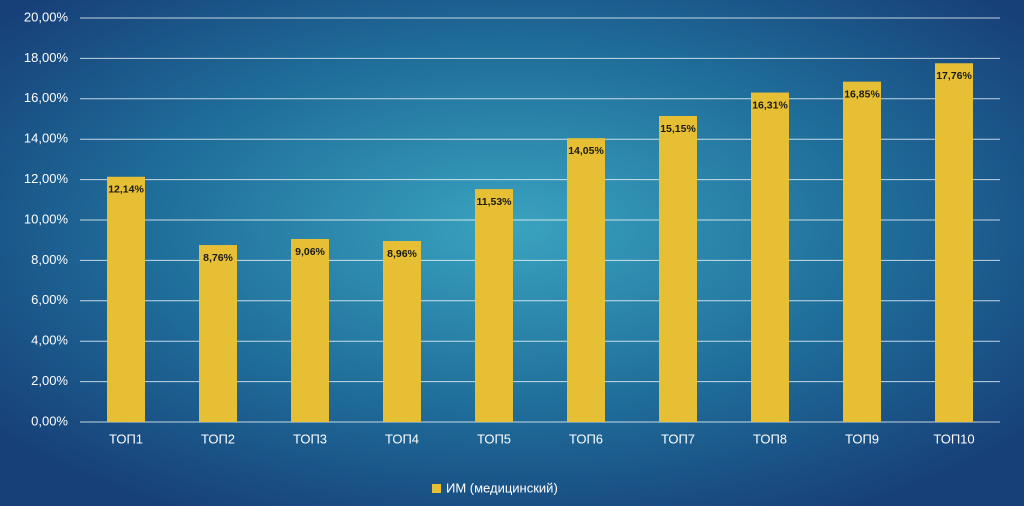 The height and width of the screenshot is (506, 1024). What do you see at coordinates (402, 254) in the screenshot?
I see `value-label: 8,96%` at bounding box center [402, 254].